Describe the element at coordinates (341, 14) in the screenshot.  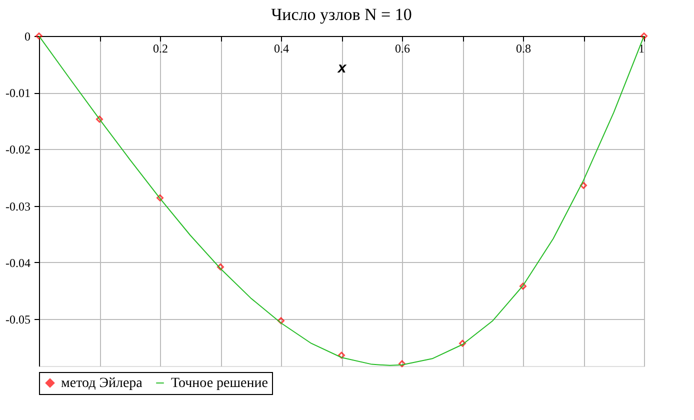
I see `chart-title: Число узлов N = 10` at that location.